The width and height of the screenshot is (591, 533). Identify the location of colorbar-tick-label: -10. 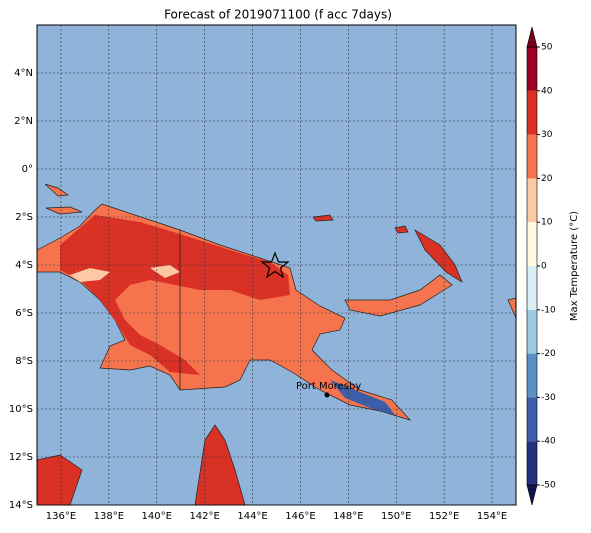
(548, 310).